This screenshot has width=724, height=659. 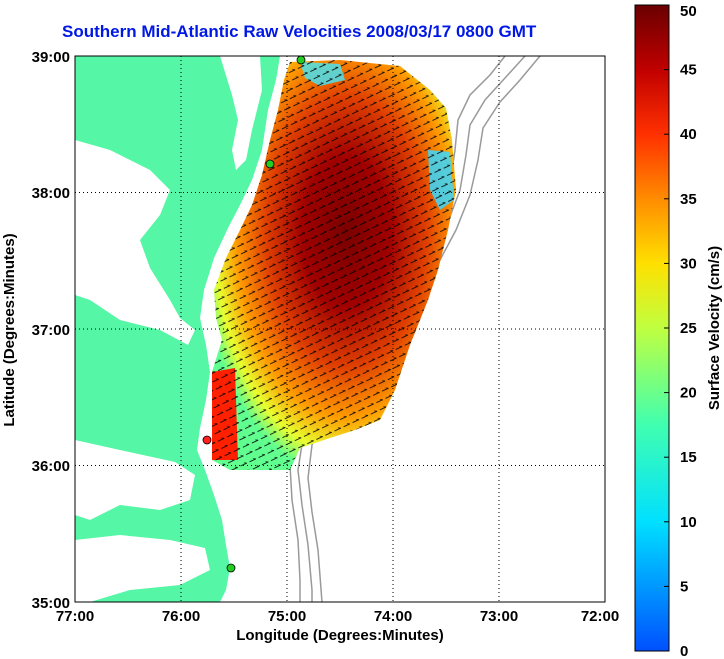 What do you see at coordinates (75, 616) in the screenshot?
I see `x-tick-label: 77:00` at bounding box center [75, 616].